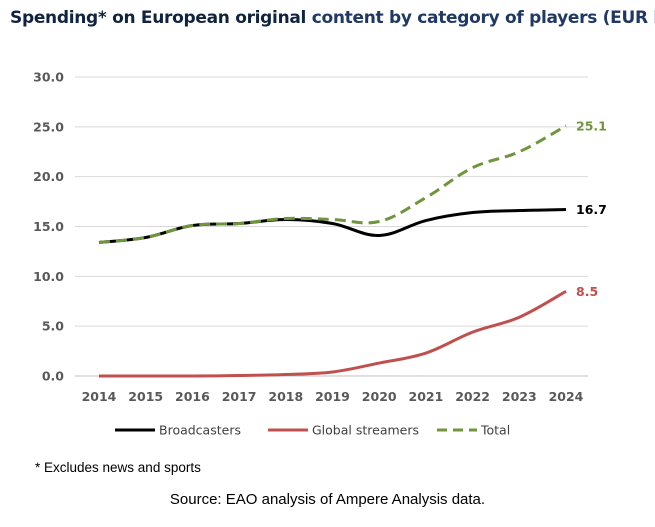  I want to click on x-tick-label: 2021, so click(426, 396).